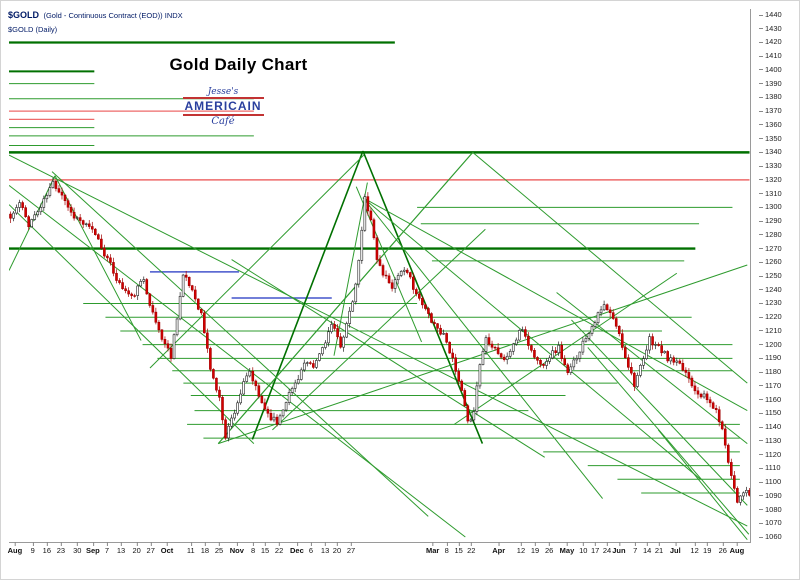 Image resolution: width=800 pixels, height=580 pixels. What do you see at coordinates (190, 548) in the screenshot?
I see `x-axis-label: 11` at bounding box center [190, 548].